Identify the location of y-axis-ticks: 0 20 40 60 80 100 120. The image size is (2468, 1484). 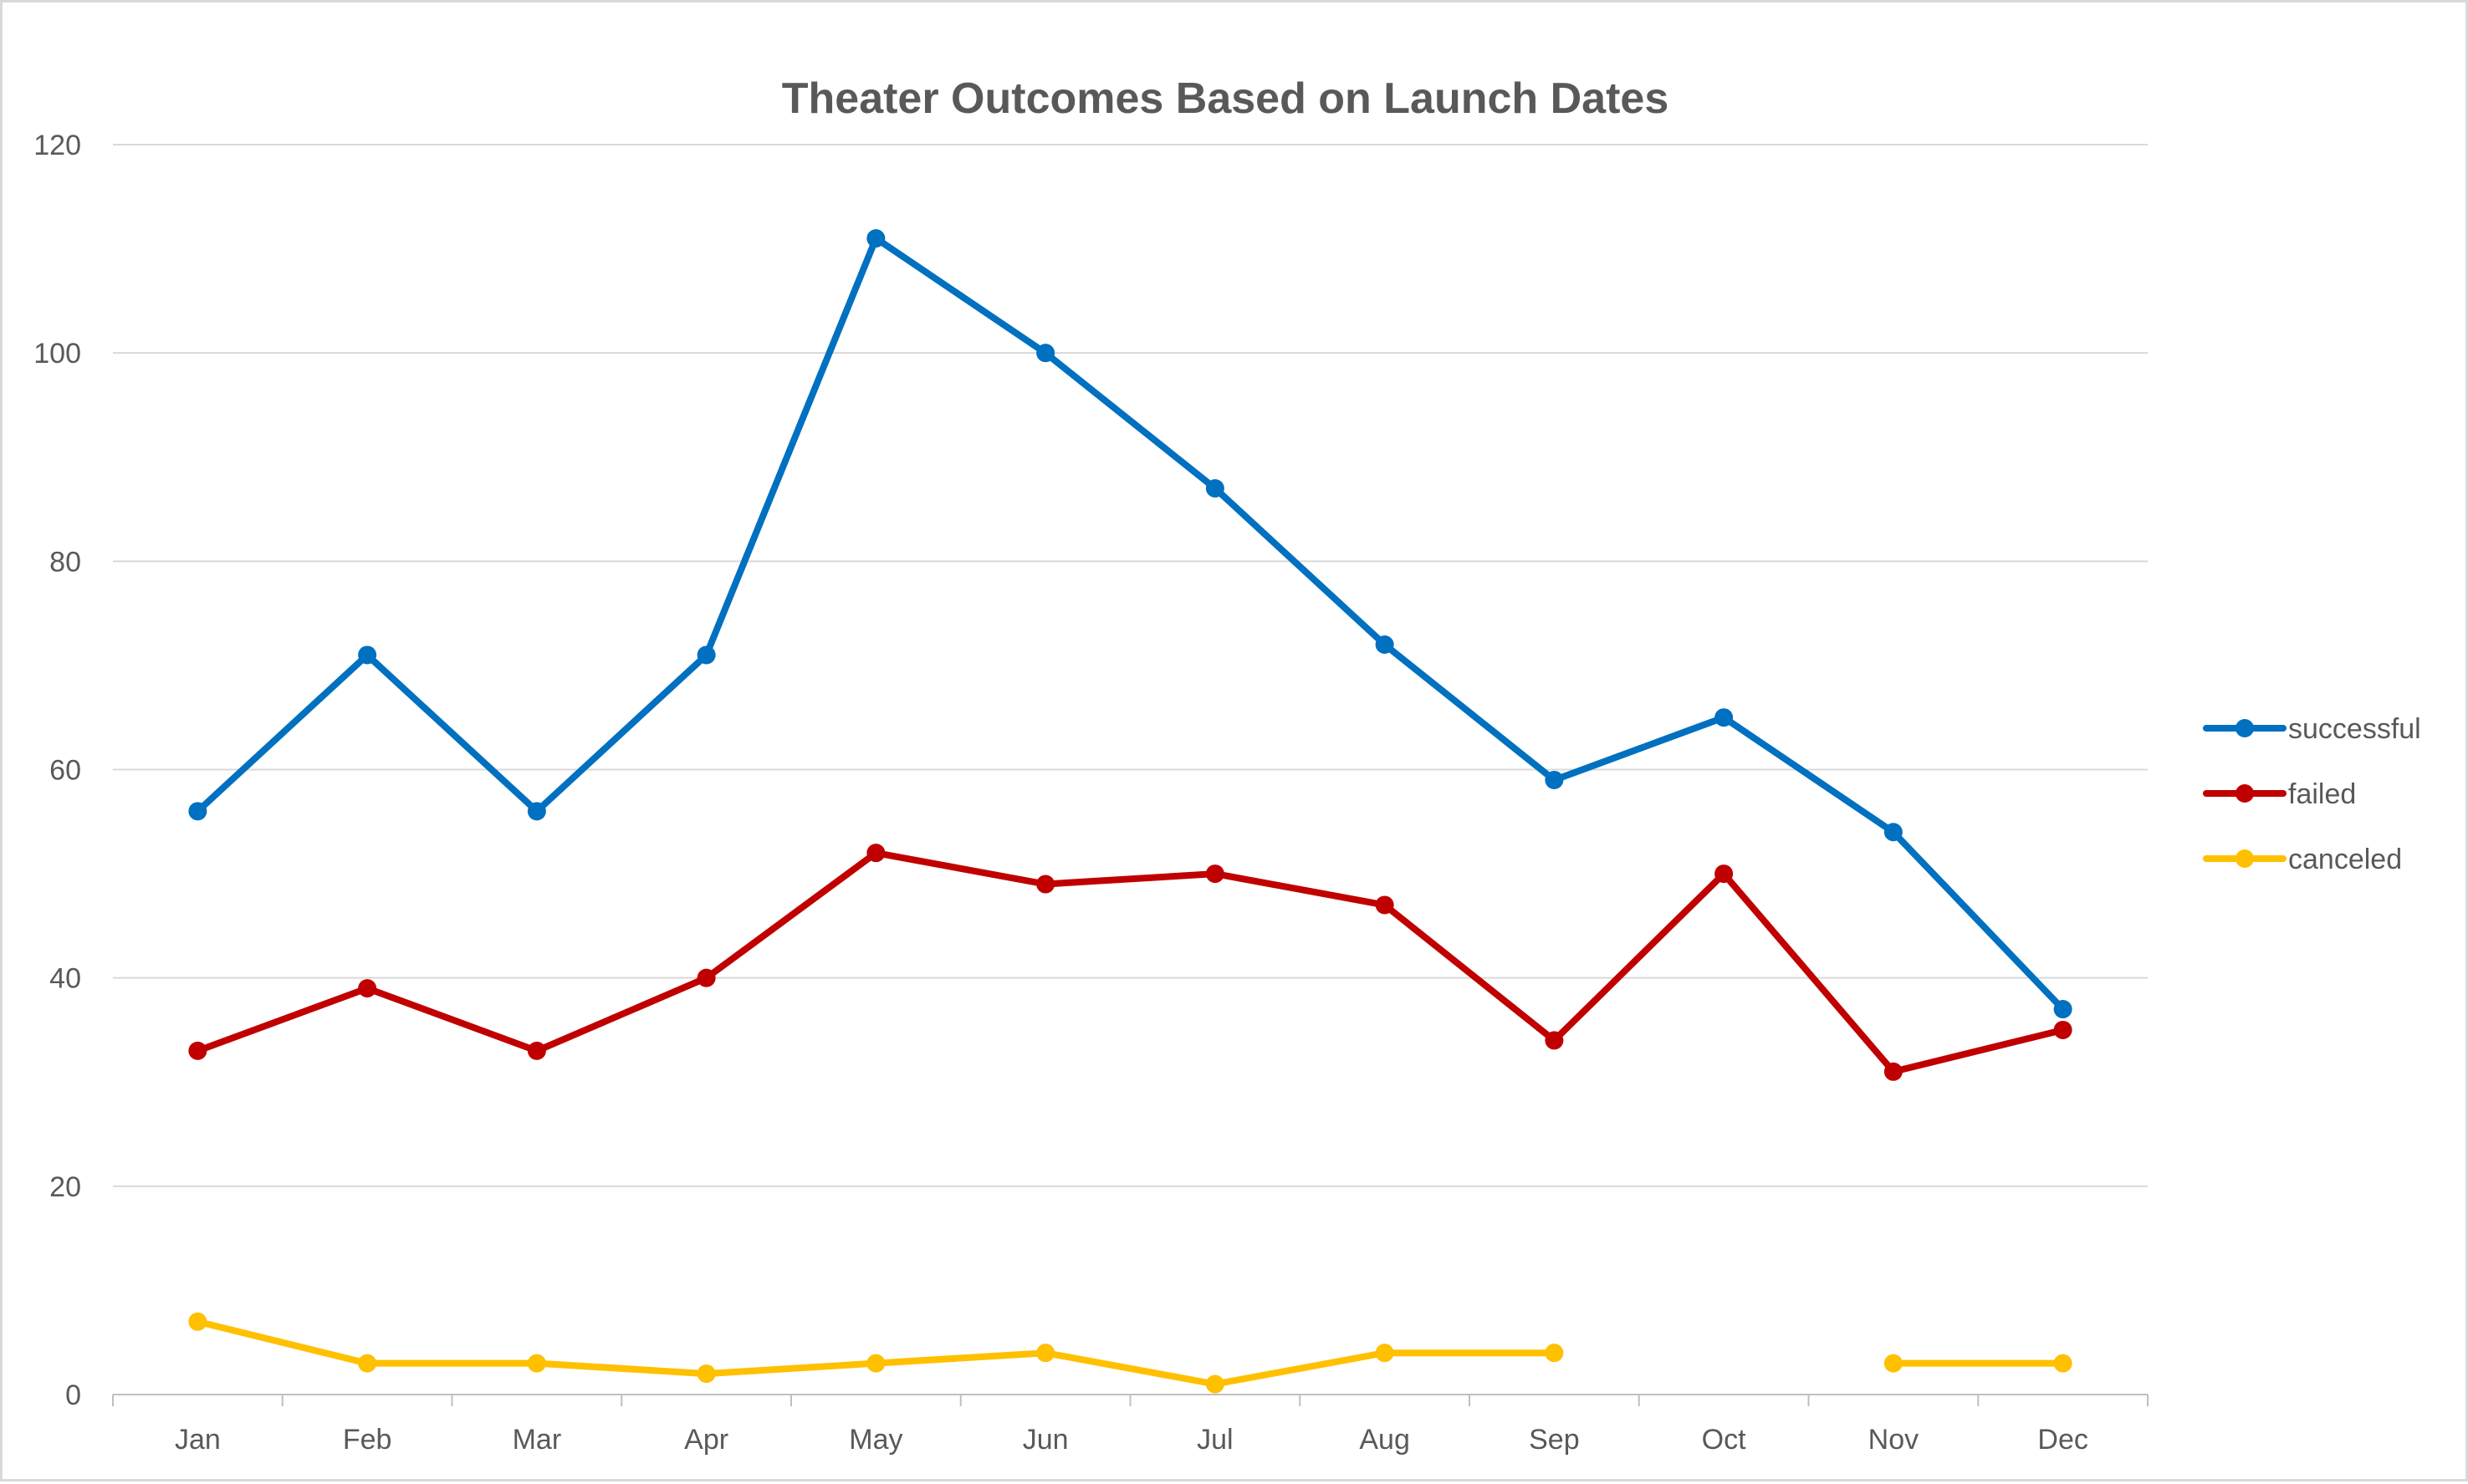
(57, 770).